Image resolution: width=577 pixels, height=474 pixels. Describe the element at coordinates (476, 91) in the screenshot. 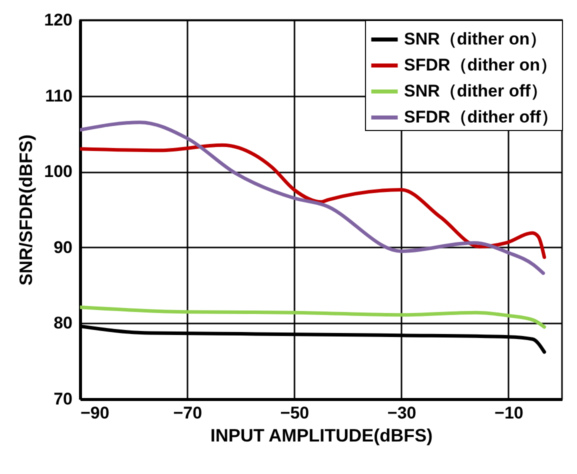

I see `legend-label: SNR（dither off）` at that location.